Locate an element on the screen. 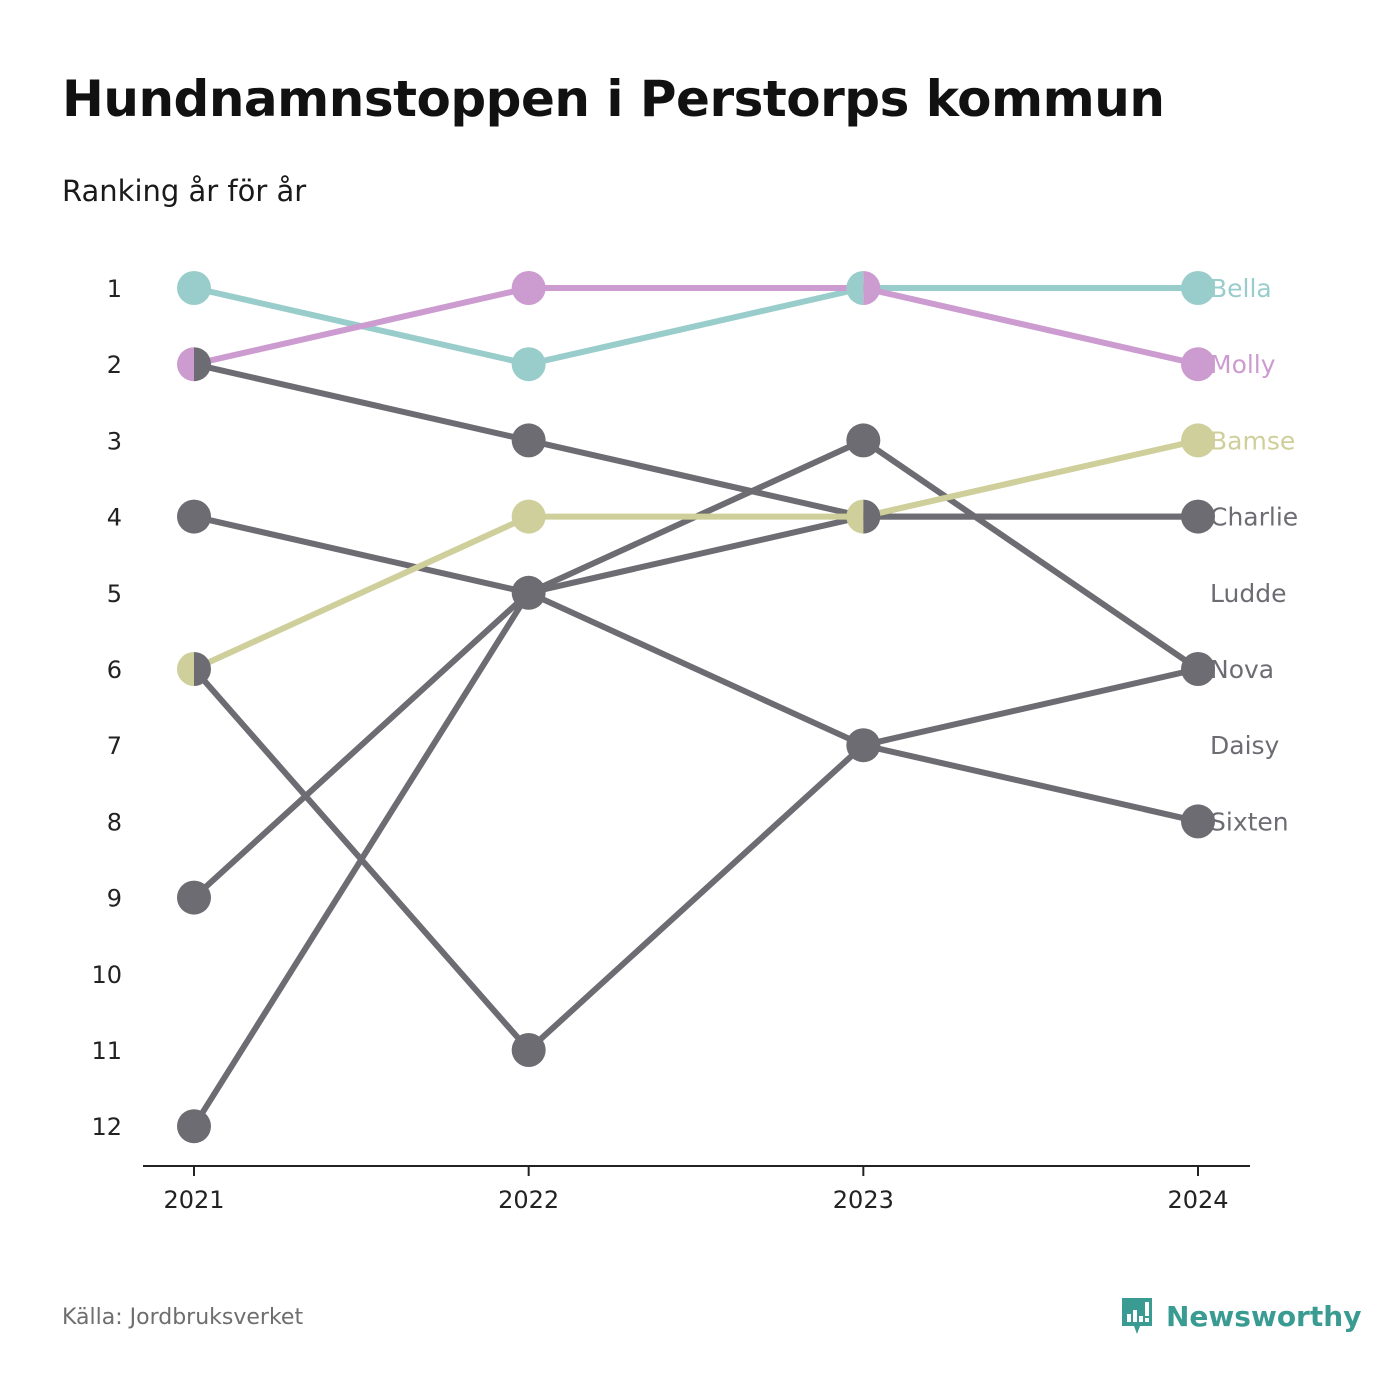 Image resolution: width=1400 pixels, height=1400 pixels. source-note: Källa: Jordbruksverket is located at coordinates (183, 1317).